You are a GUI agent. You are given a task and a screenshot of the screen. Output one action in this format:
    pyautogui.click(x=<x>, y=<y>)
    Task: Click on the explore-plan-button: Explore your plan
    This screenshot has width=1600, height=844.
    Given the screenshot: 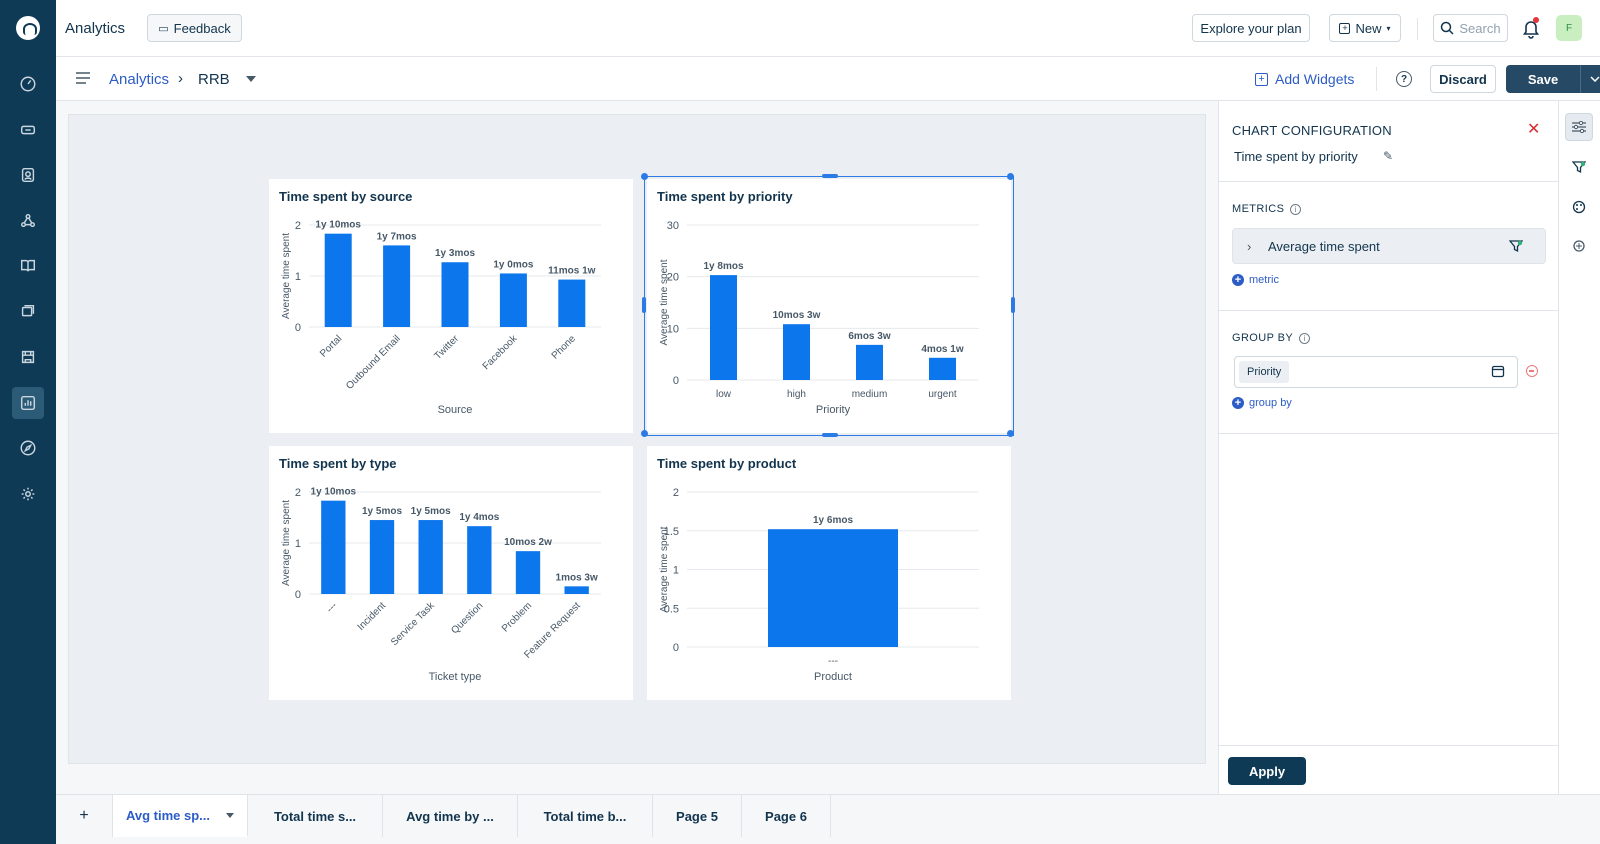 What is the action you would take?
    pyautogui.click(x=1251, y=28)
    